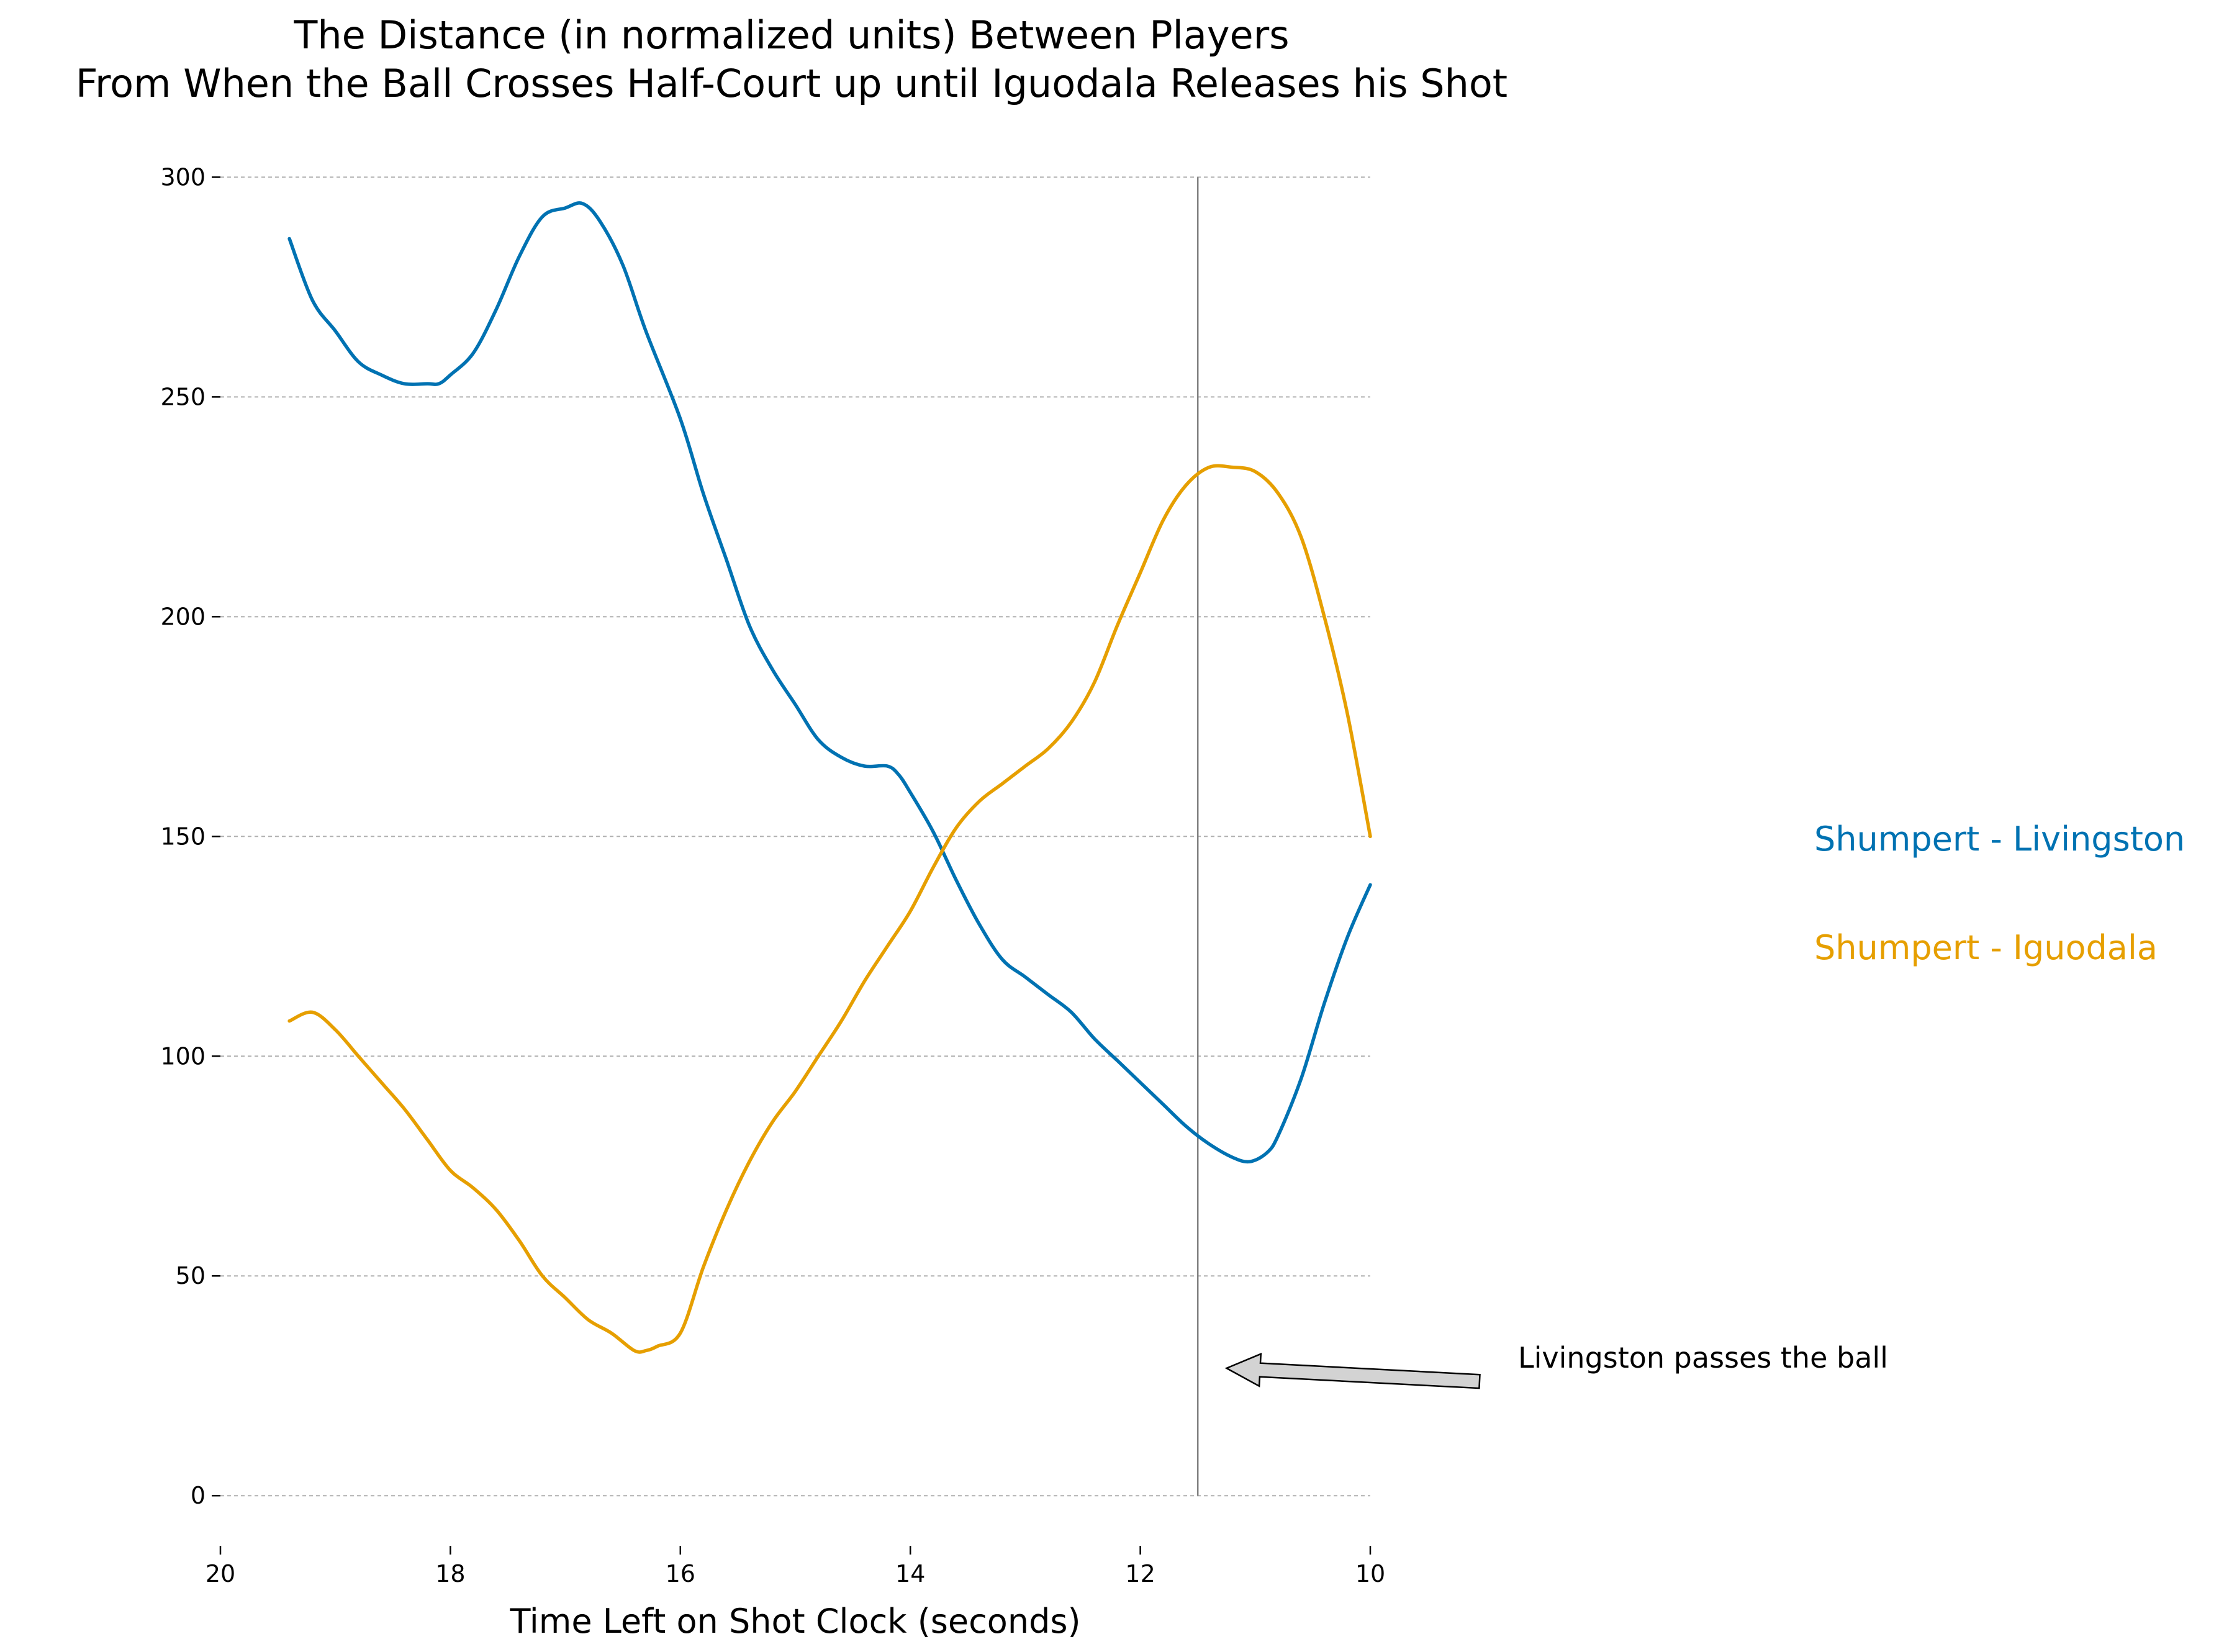 This screenshot has height=1652, width=2224. Describe the element at coordinates (1352, 1370) in the screenshot. I see `annotation-arrow` at that location.